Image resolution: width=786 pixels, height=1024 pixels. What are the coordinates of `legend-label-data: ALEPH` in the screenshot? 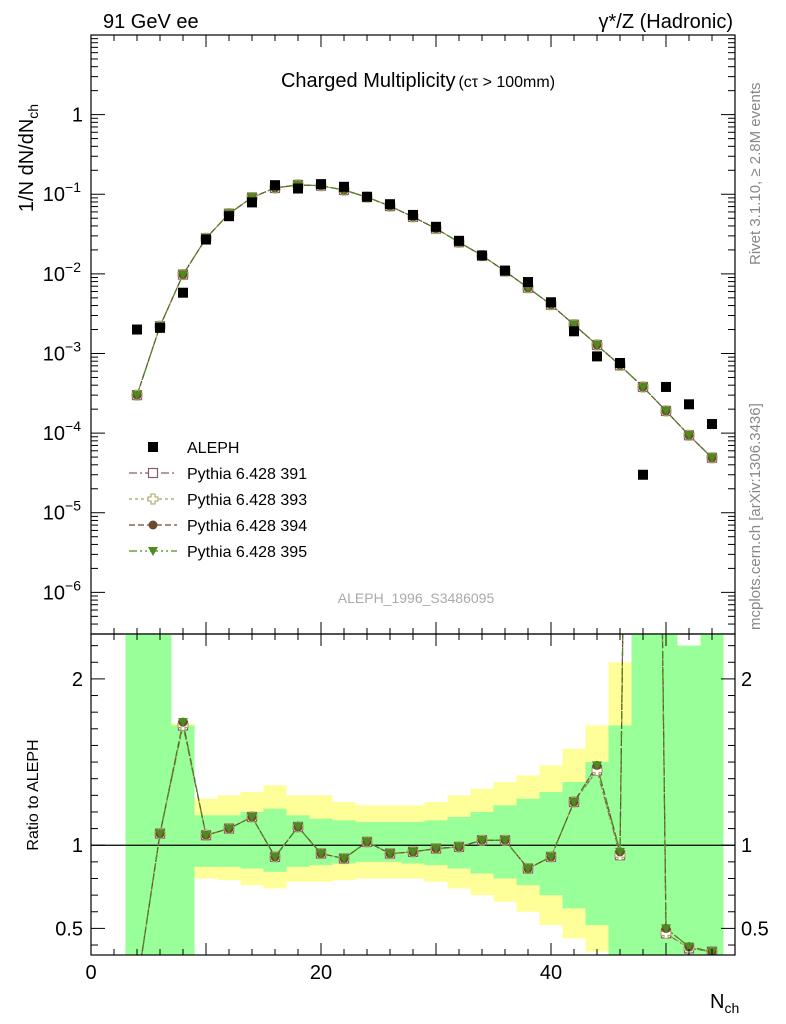 It's located at (213, 448).